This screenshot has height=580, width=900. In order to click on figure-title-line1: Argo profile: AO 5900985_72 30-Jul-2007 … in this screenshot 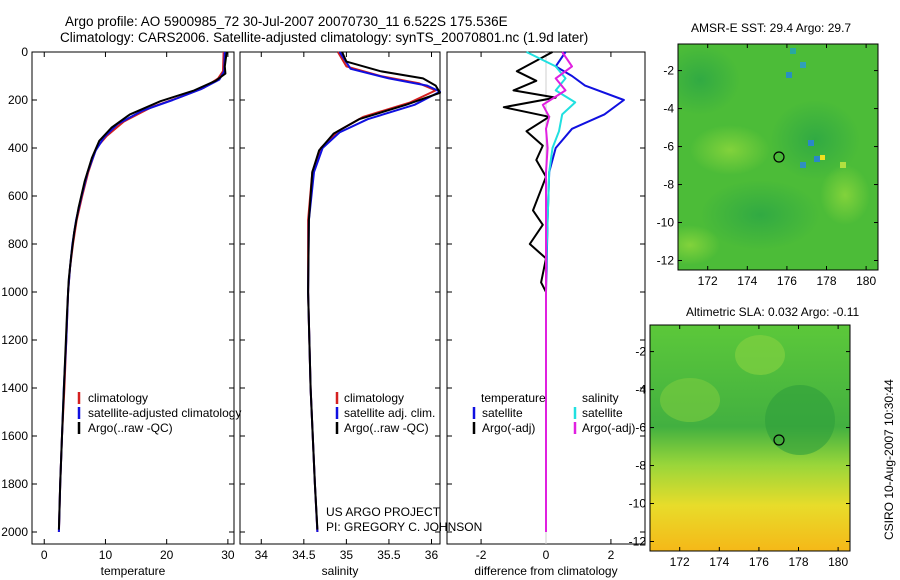, I will do `click(286, 21)`.